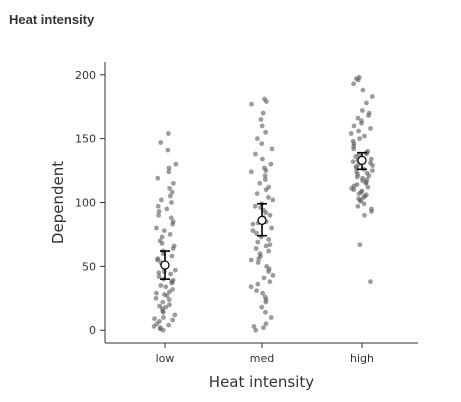  What do you see at coordinates (85, 139) in the screenshot?
I see `y-tick-label: 150` at bounding box center [85, 139].